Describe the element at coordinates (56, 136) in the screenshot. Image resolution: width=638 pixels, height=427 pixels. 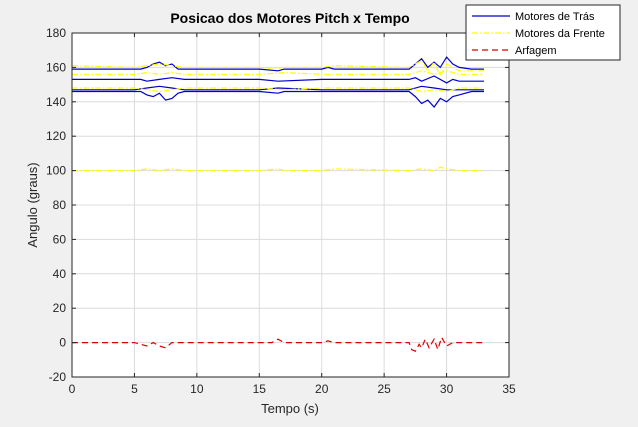
I see `y-tick-label: 120` at that location.